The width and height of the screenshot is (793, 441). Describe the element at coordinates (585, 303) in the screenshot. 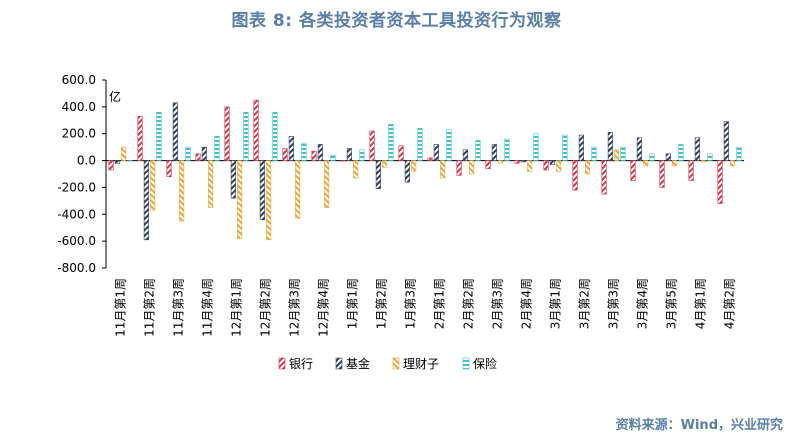

I see `x-tick-label: 3月第2周` at that location.